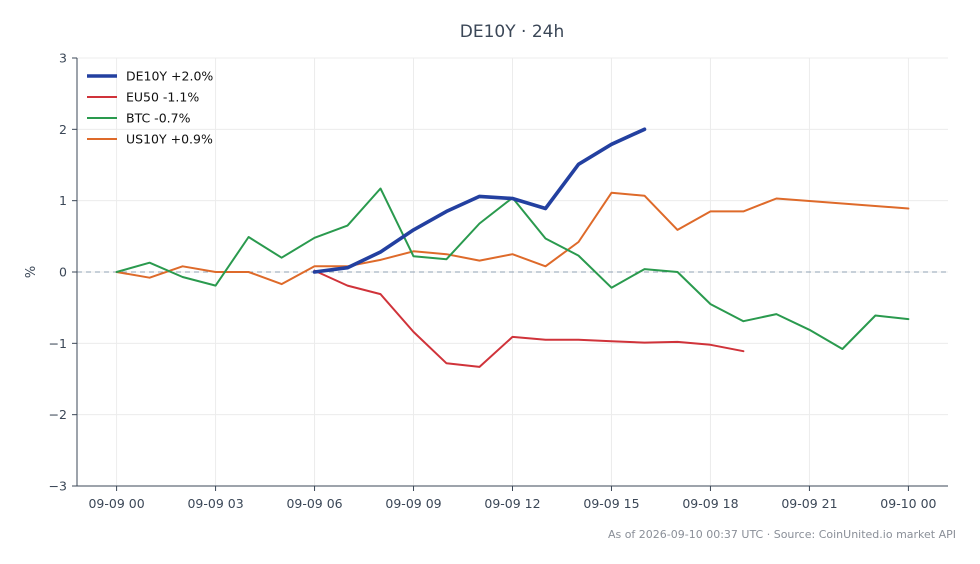  I want to click on series-line-eu50, so click(529, 318).